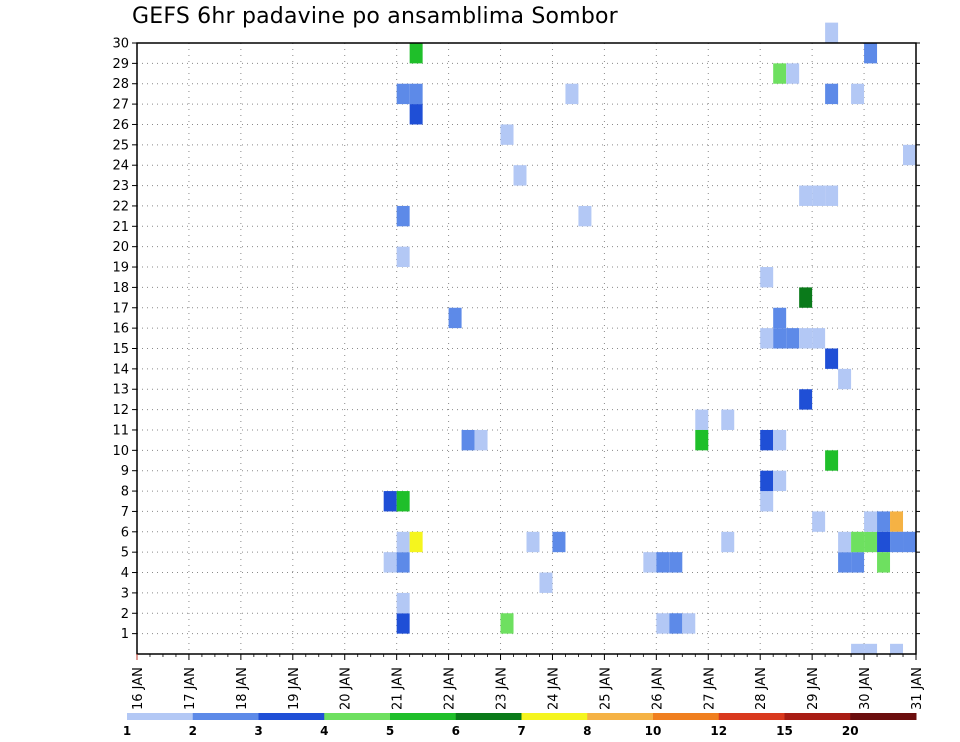 This screenshot has height=742, width=960. Describe the element at coordinates (120, 288) in the screenshot. I see `y-tick-label: 18` at that location.